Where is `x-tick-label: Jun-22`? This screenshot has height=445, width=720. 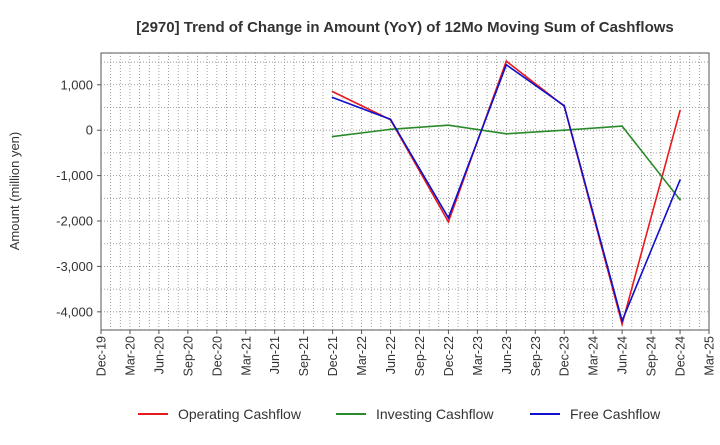 x-tick-label: Jun-22 is located at coordinates (391, 355).